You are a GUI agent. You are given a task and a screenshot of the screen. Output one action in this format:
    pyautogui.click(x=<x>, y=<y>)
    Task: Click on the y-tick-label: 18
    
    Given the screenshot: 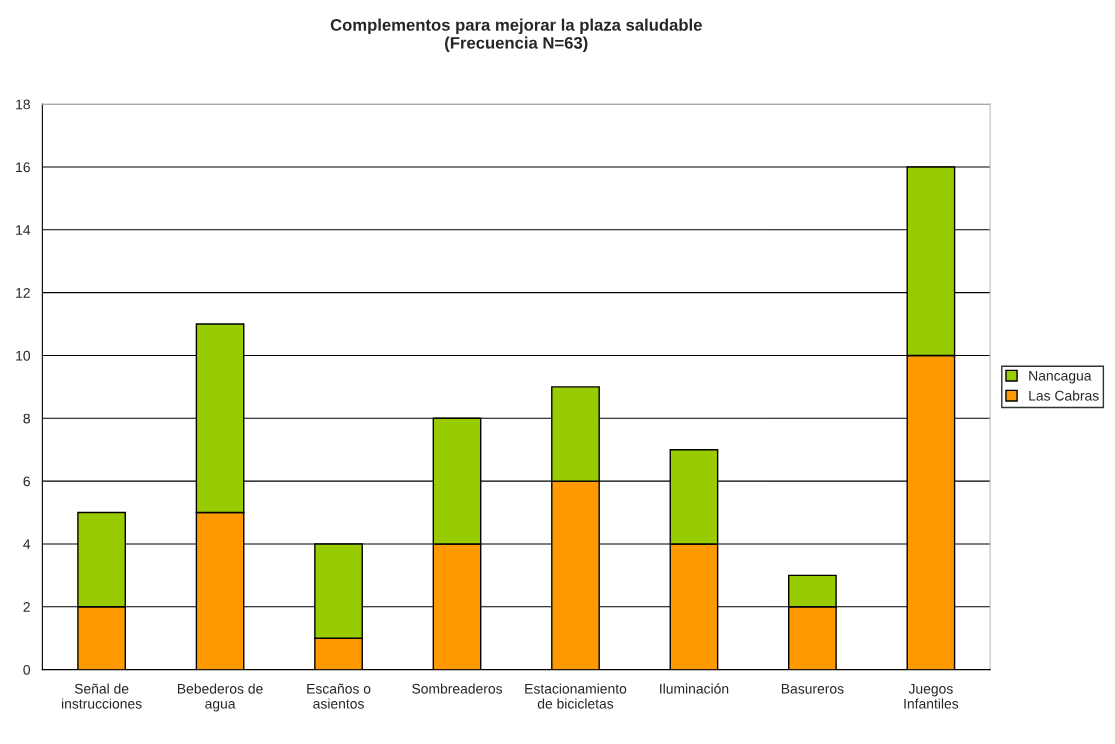 What is the action you would take?
    pyautogui.click(x=23, y=104)
    